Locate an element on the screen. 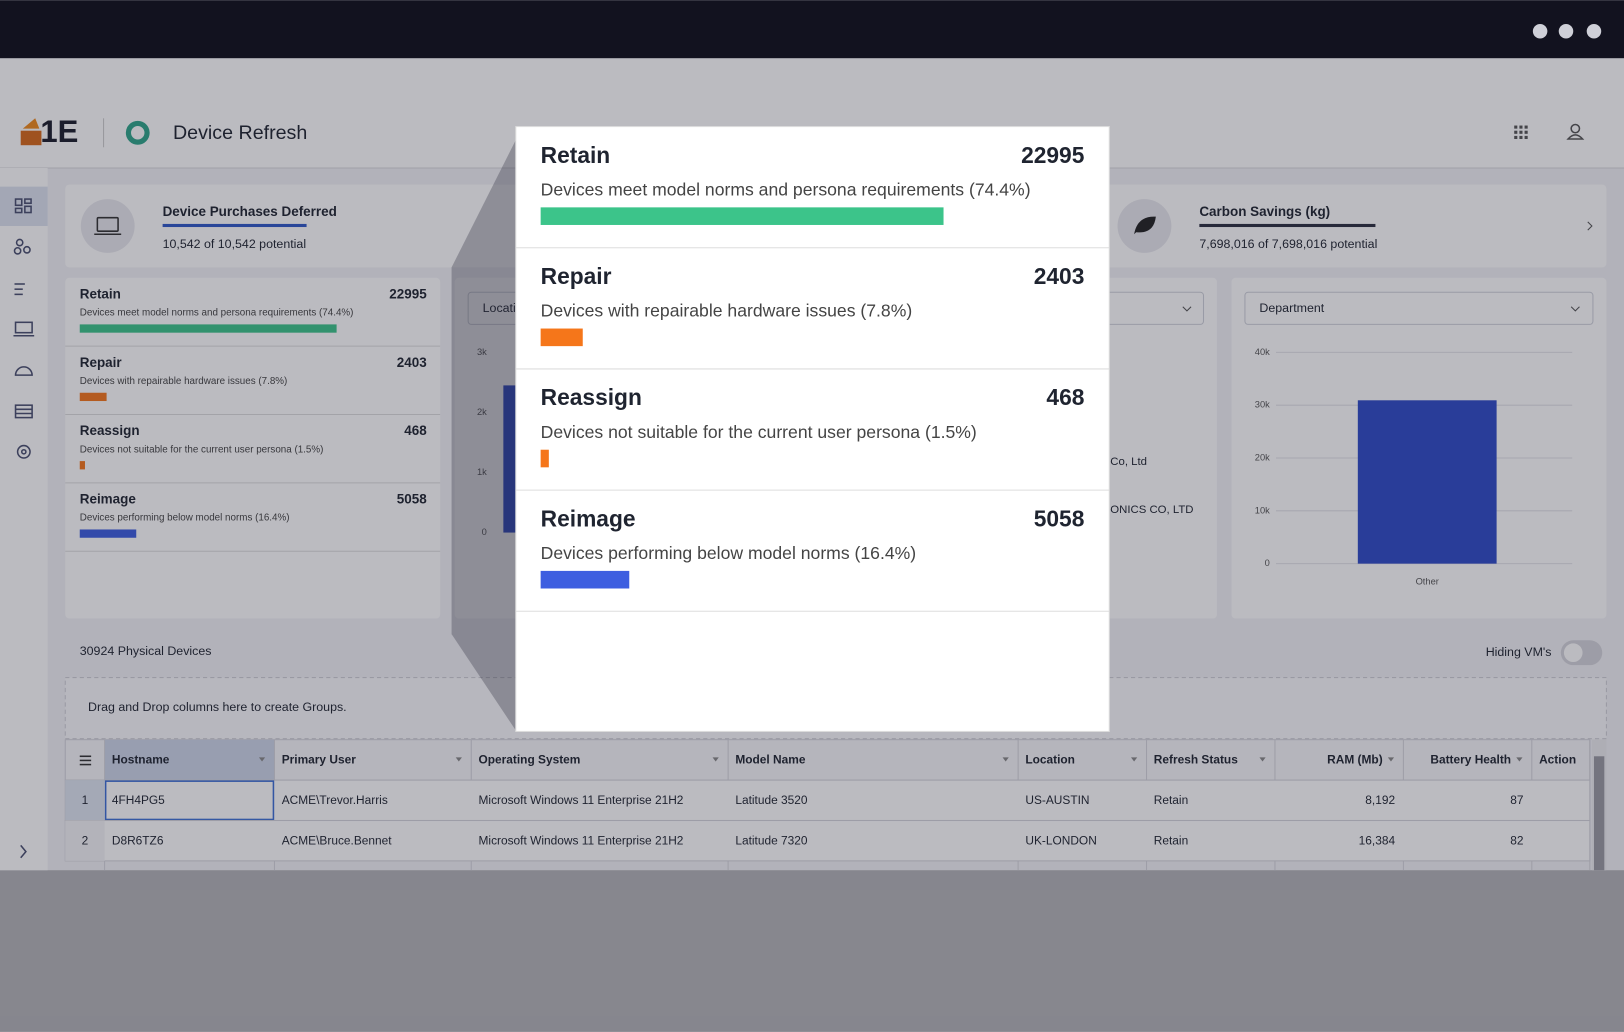  user-icon is located at coordinates (1575, 131).